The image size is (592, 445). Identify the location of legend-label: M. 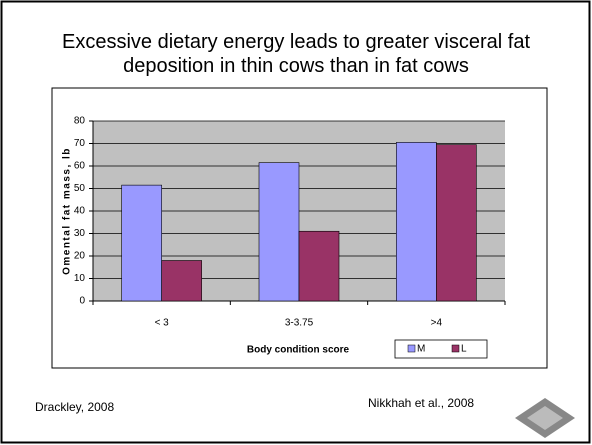
(421, 349).